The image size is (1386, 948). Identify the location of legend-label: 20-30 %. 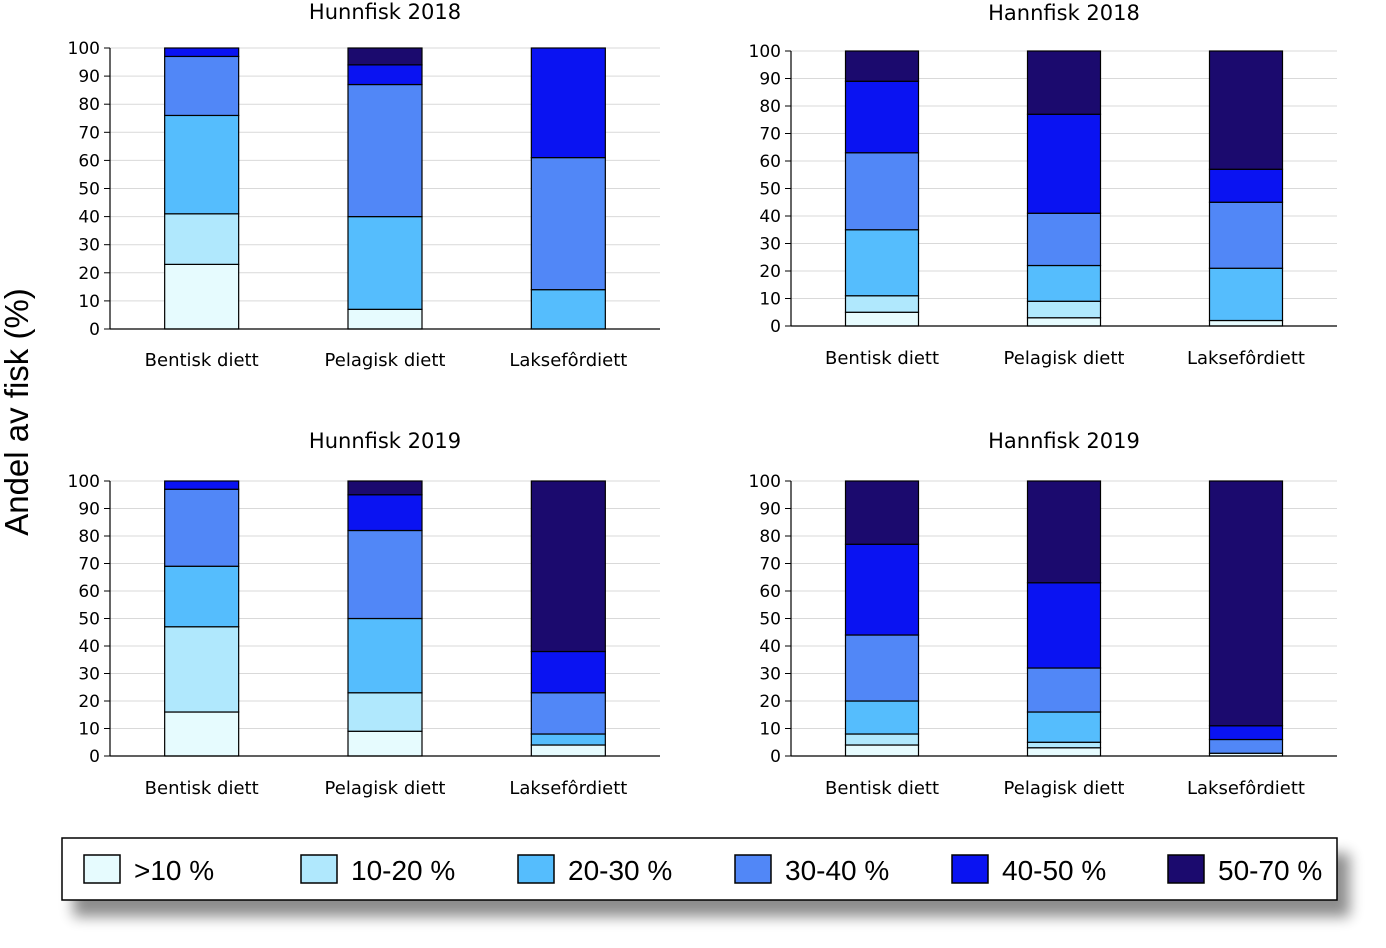
(620, 870).